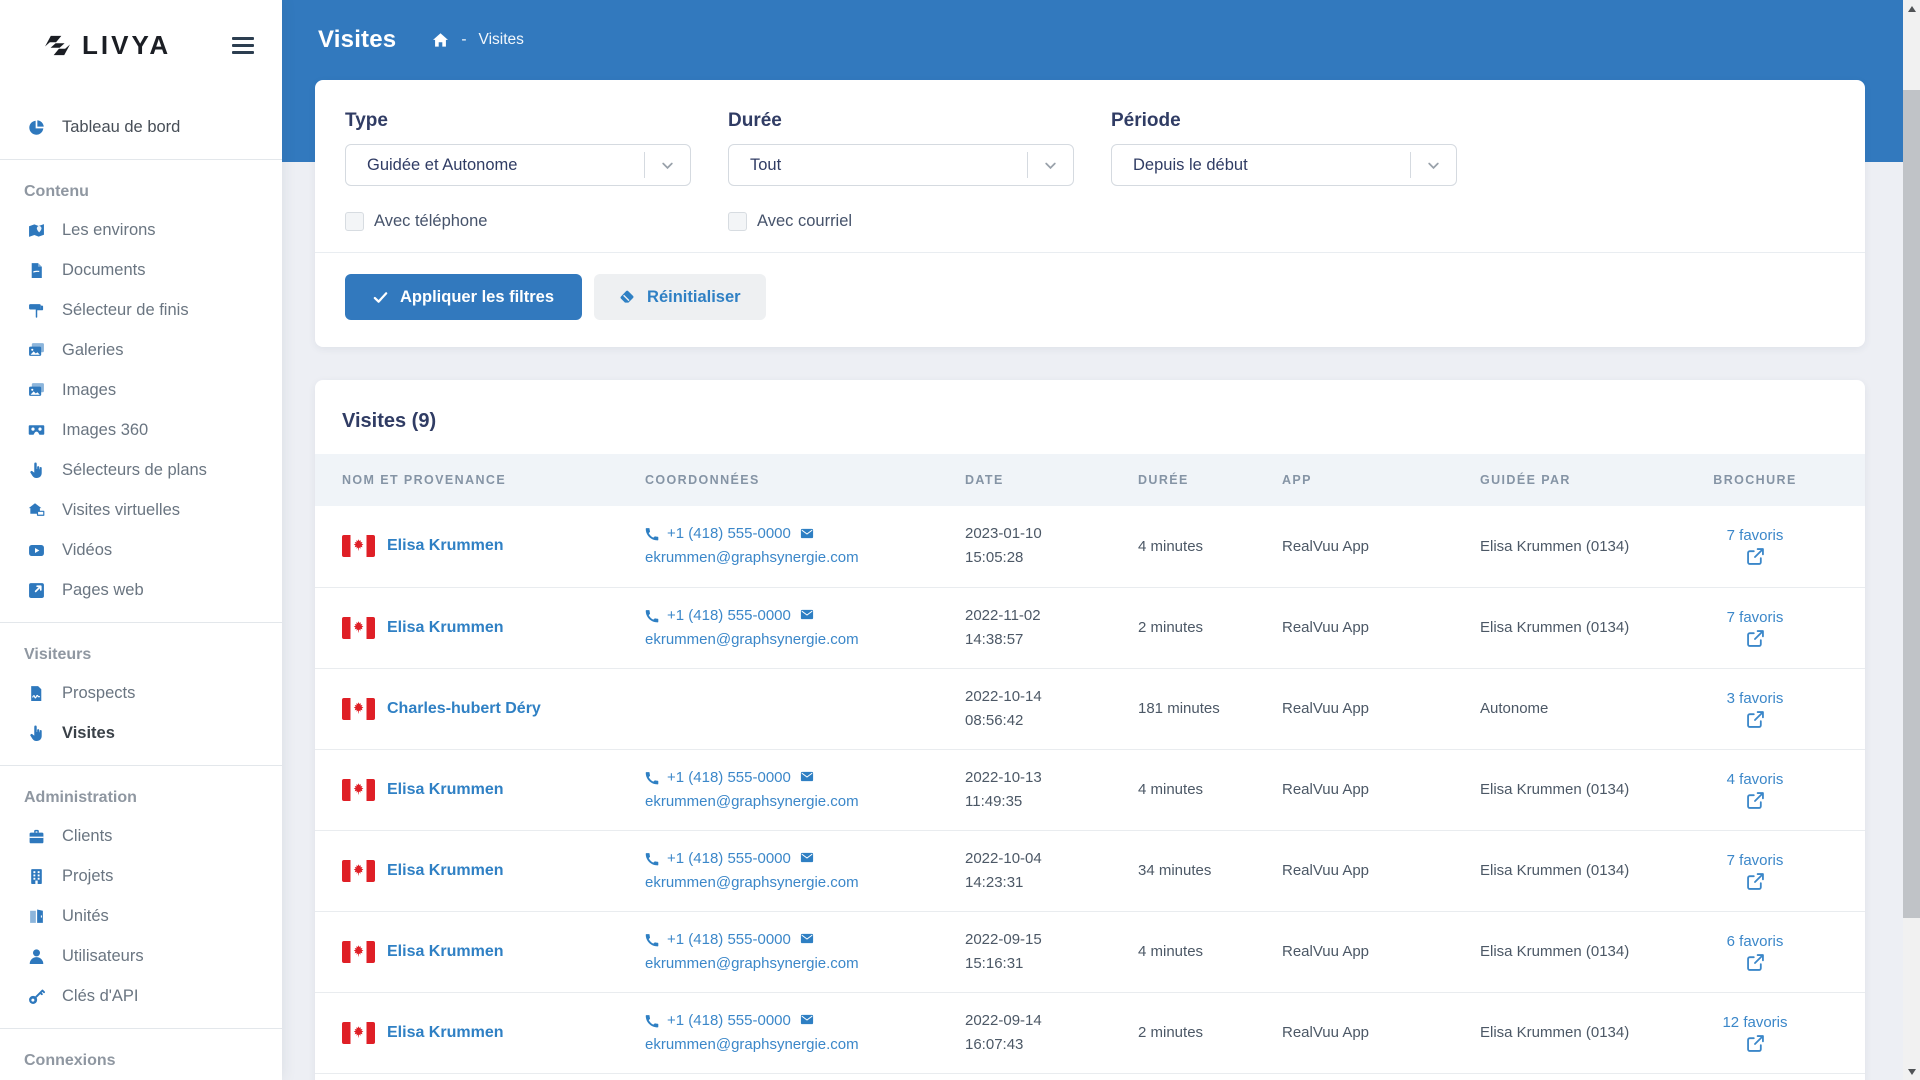 Image resolution: width=1920 pixels, height=1080 pixels. I want to click on sidebar-header: LIVYA, so click(141, 45).